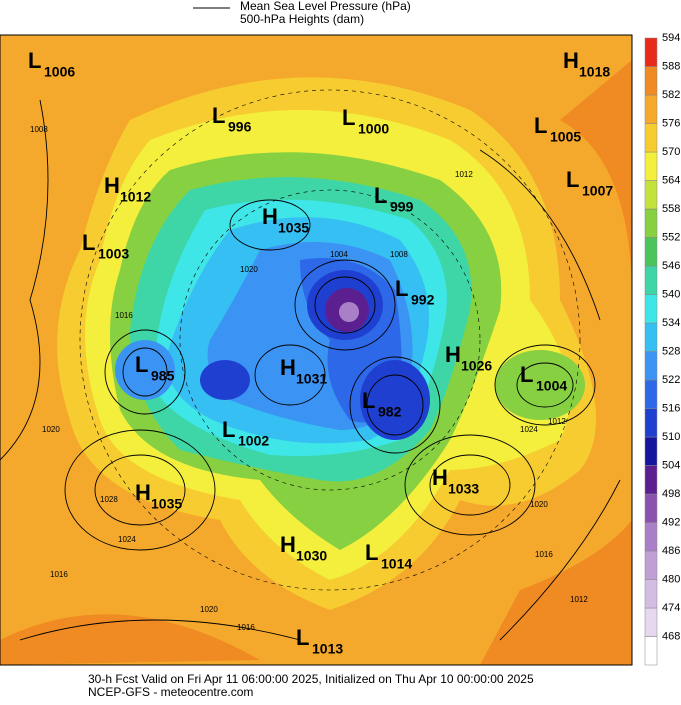 This screenshot has height=705, width=681. Describe the element at coordinates (671, 209) in the screenshot. I see `colorbar-label: 558` at that location.